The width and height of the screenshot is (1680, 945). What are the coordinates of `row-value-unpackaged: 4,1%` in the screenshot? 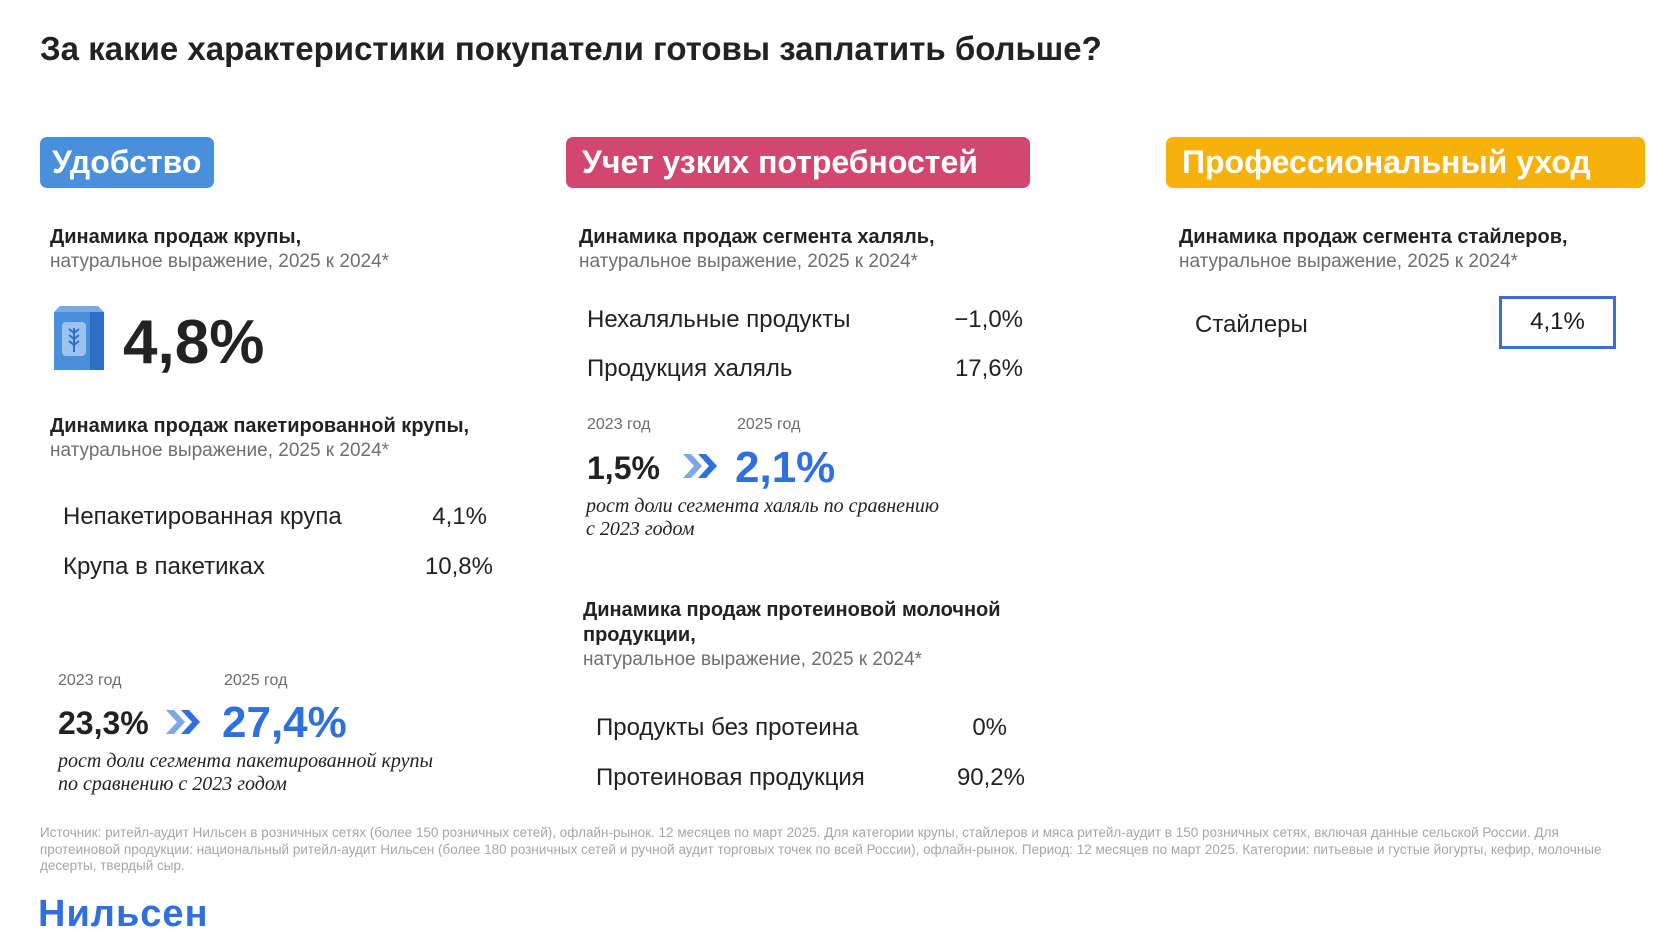 It's located at (459, 516).